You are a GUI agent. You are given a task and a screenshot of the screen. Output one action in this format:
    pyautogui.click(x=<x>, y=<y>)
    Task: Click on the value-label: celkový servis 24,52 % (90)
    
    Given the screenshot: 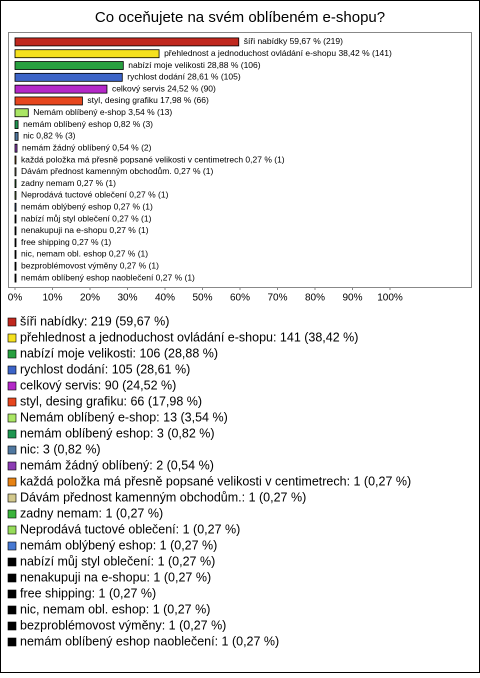 What is the action you would take?
    pyautogui.click(x=164, y=88)
    